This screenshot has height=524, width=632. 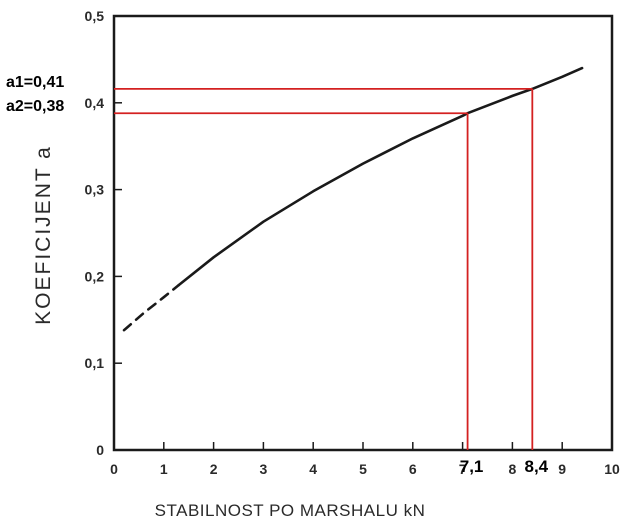 What do you see at coordinates (264, 469) in the screenshot?
I see `x-tick-label: 3` at bounding box center [264, 469].